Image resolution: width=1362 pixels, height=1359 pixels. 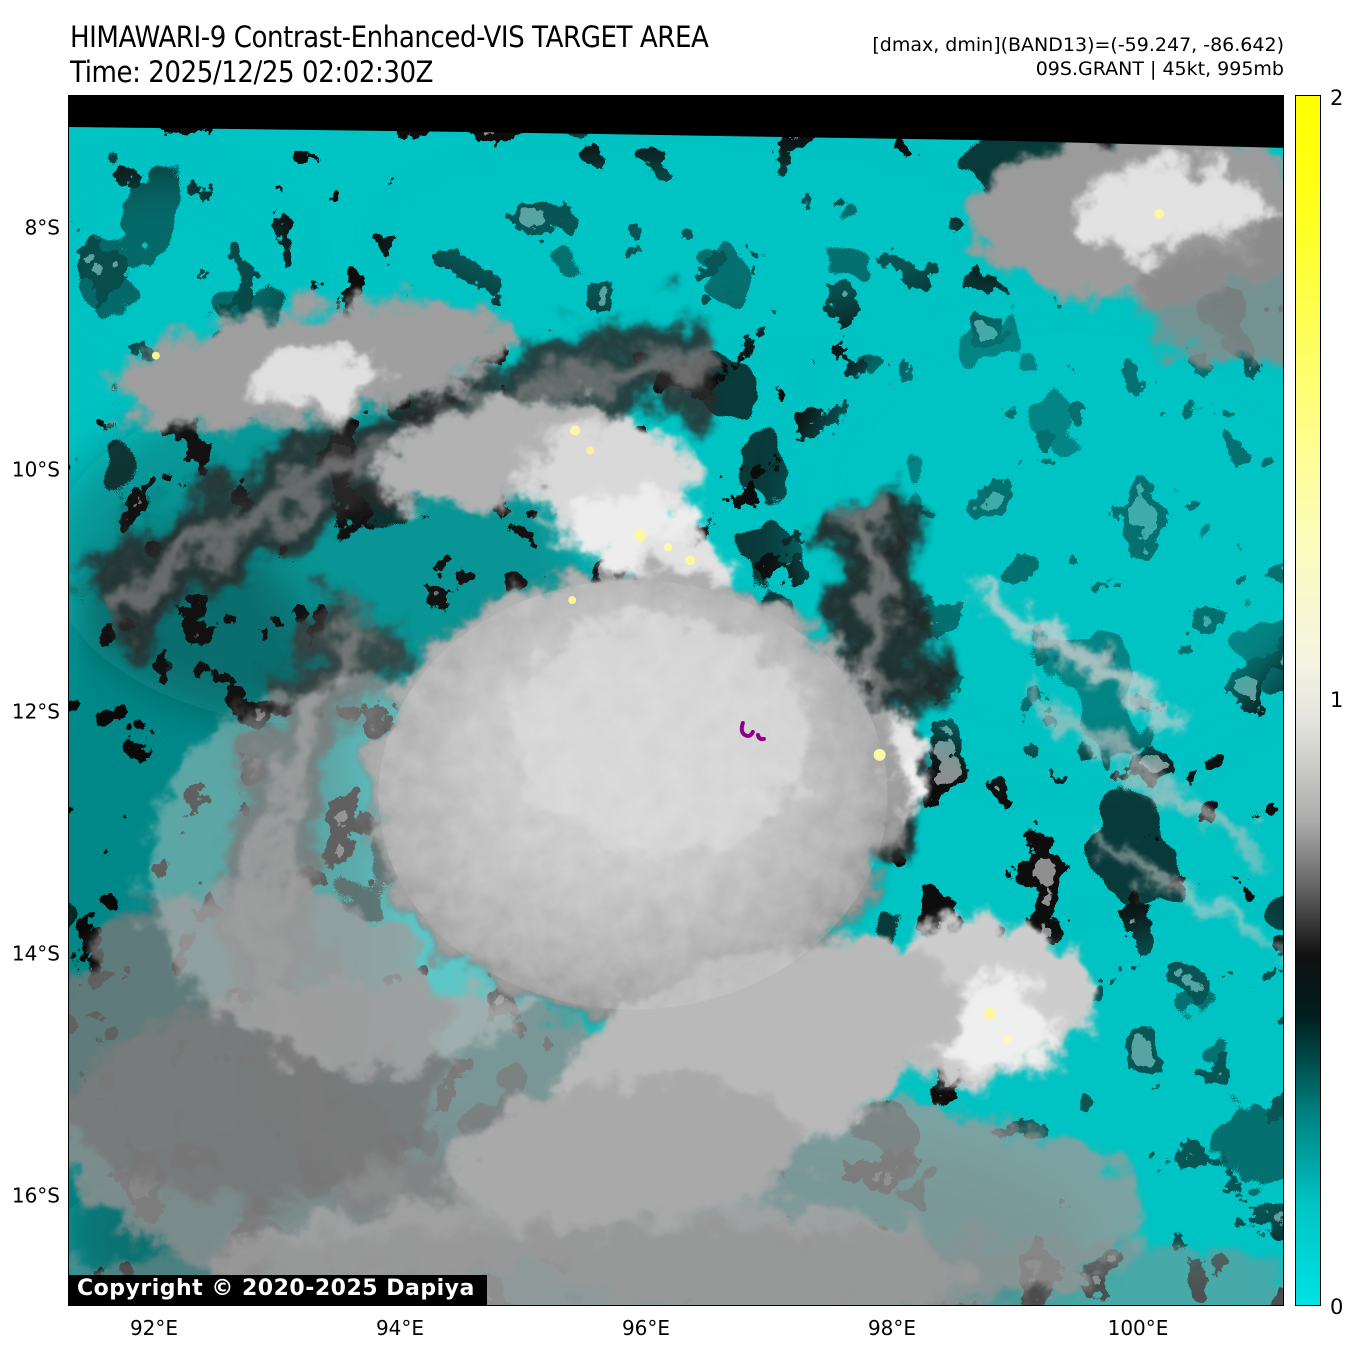 I want to click on lat-tick-label: 8°S, so click(x=42, y=227).